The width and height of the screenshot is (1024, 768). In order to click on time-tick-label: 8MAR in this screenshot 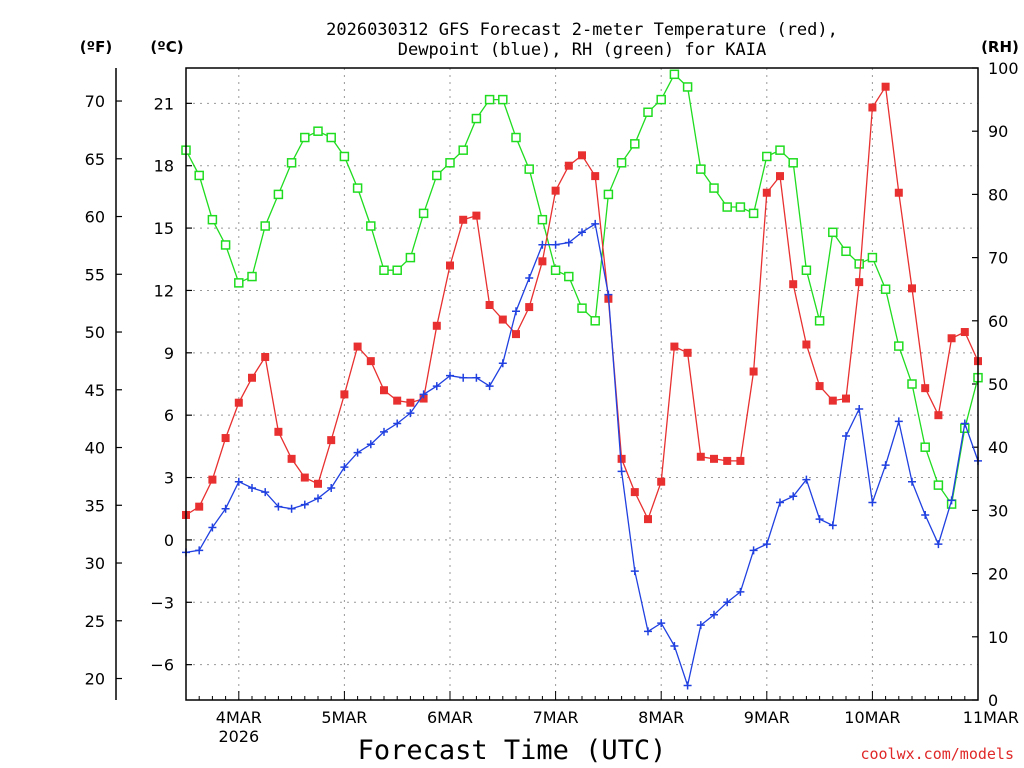, I will do `click(661, 717)`.